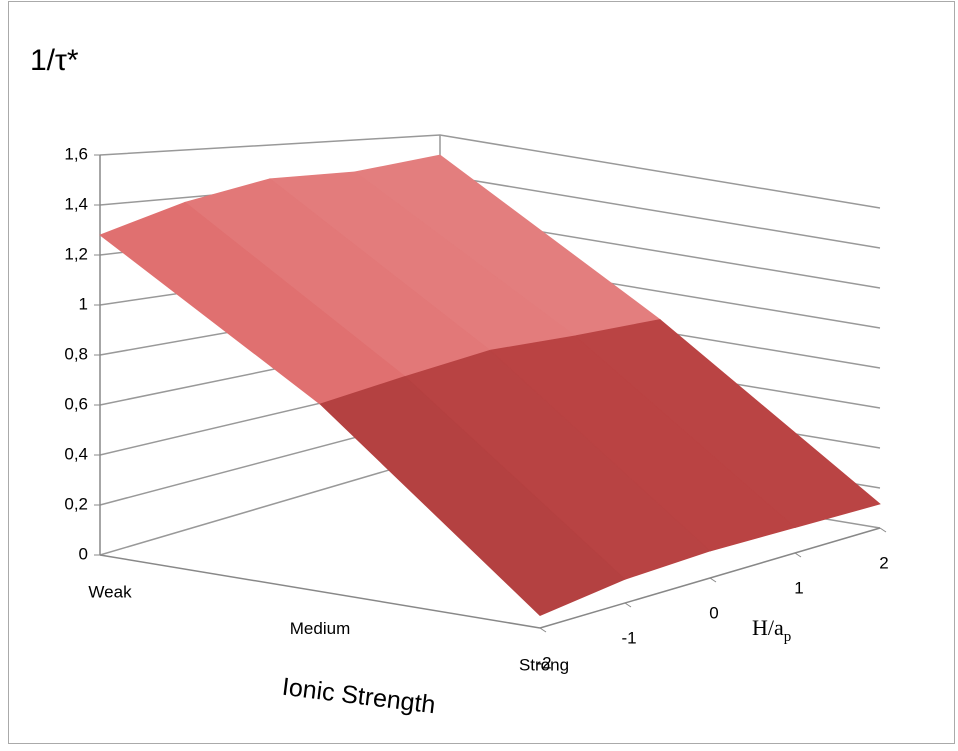  I want to click on z-tick-label: 1,2, so click(76, 253).